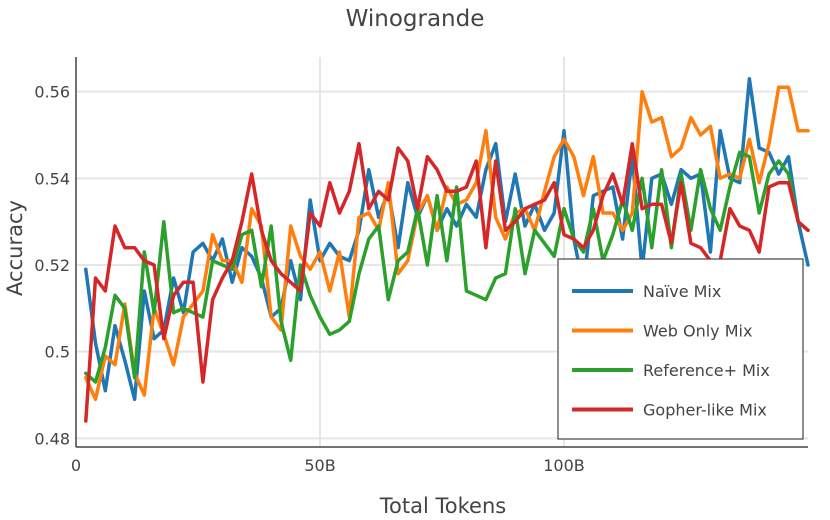 The image size is (830, 520). I want to click on y-tick-label: 0.48, so click(52, 438).